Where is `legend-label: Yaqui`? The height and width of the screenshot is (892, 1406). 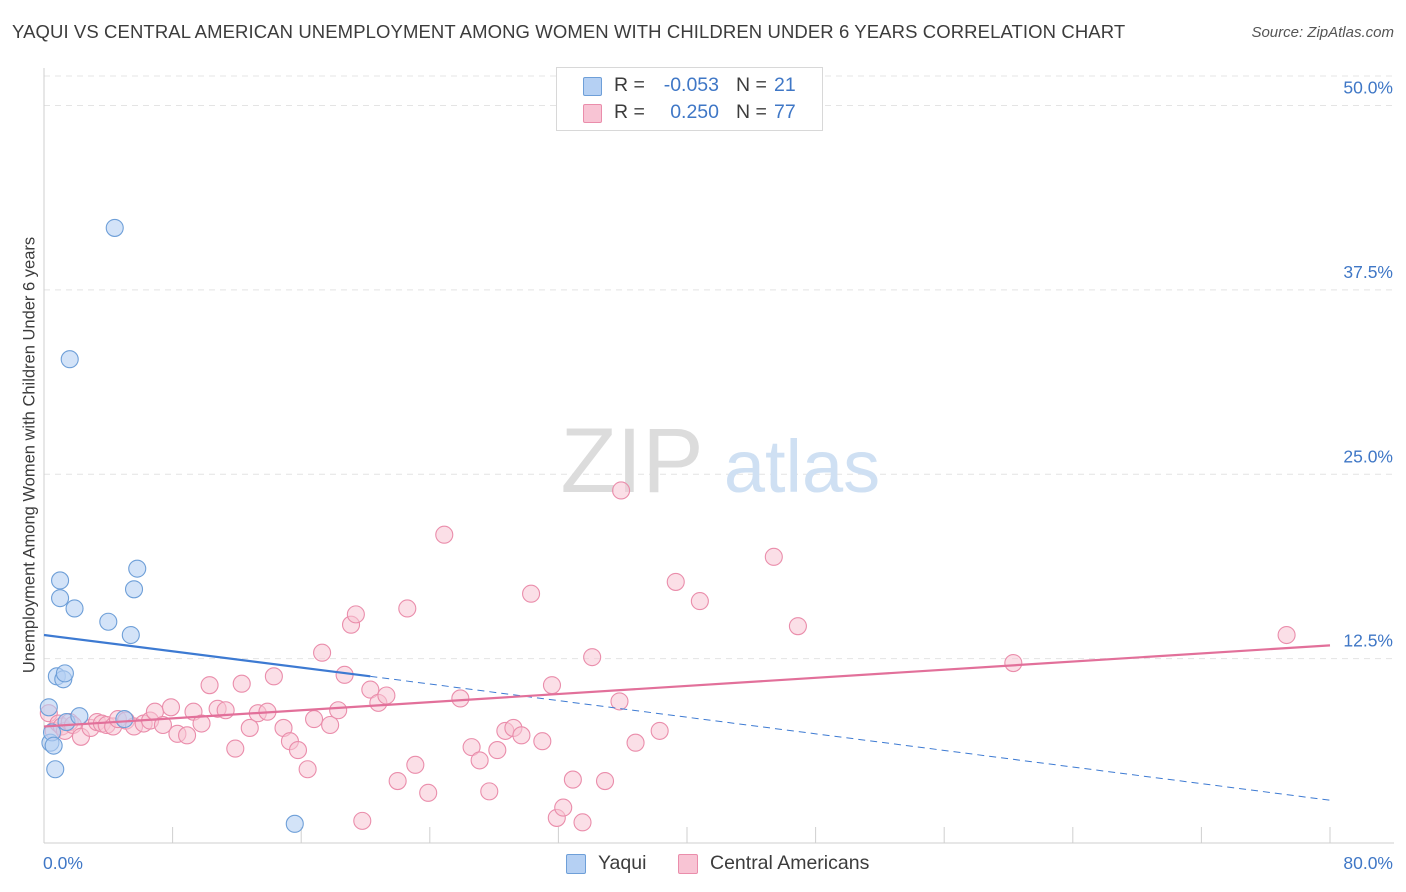
legend-label: Yaqui is located at coordinates (622, 863).